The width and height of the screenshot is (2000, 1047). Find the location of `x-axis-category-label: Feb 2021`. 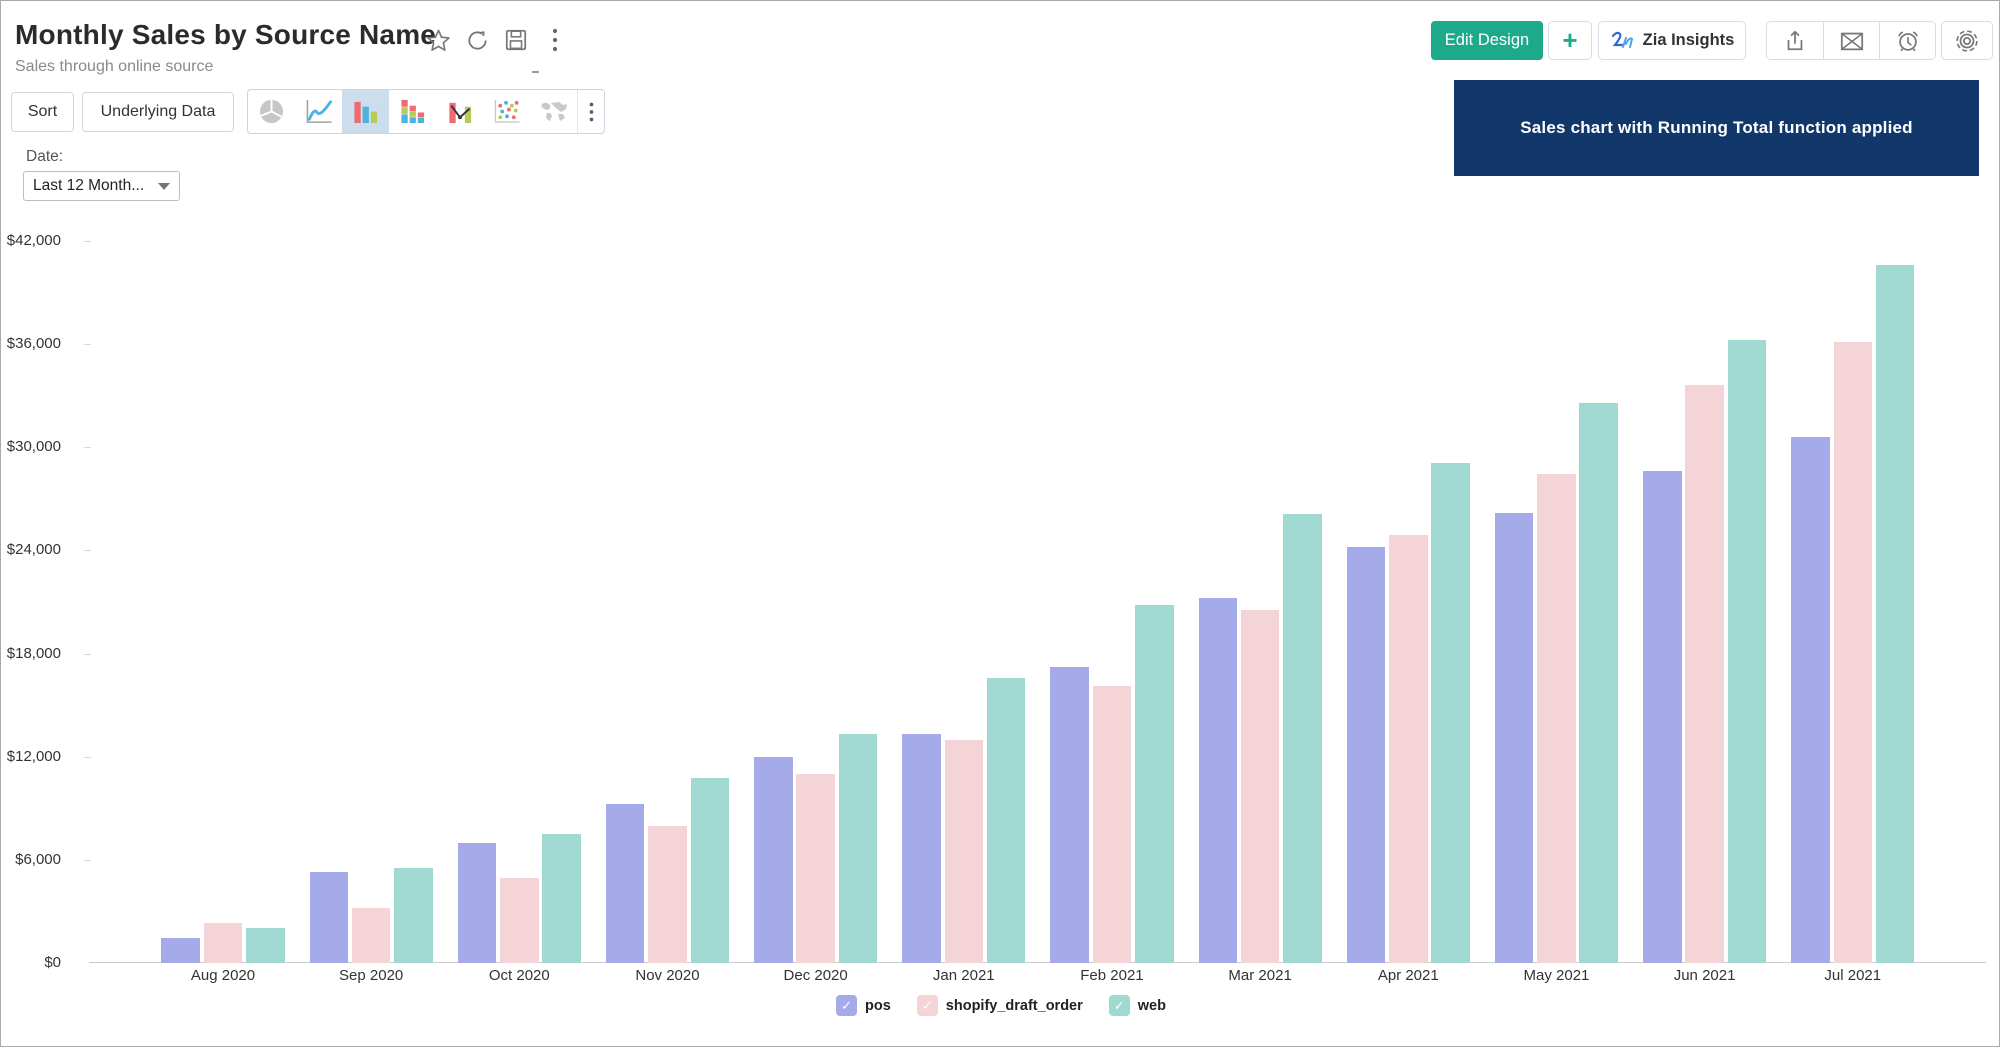

x-axis-category-label: Feb 2021 is located at coordinates (1112, 975).